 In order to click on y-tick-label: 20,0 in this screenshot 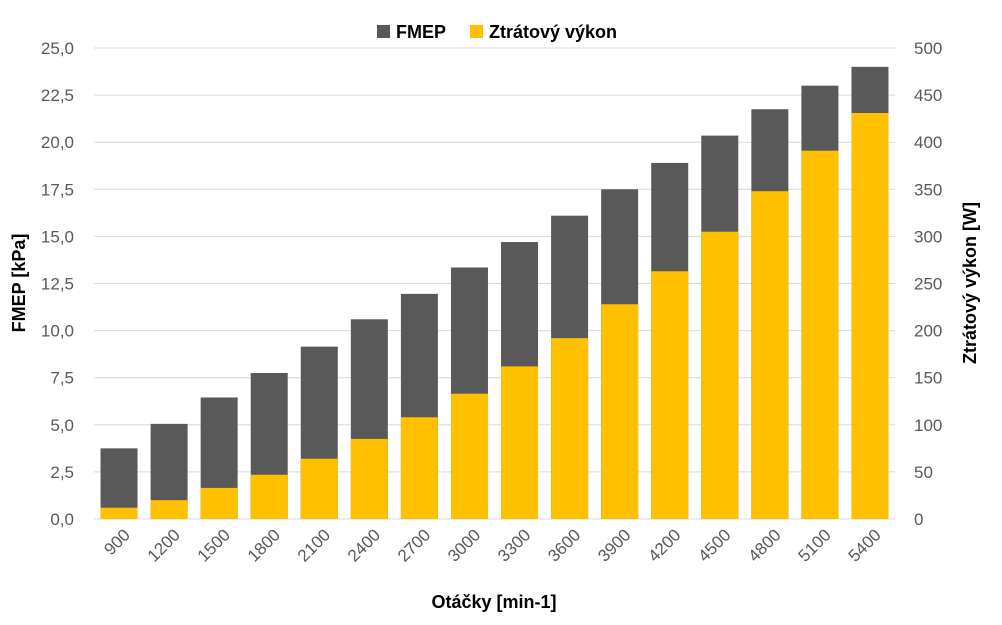, I will do `click(57, 142)`.